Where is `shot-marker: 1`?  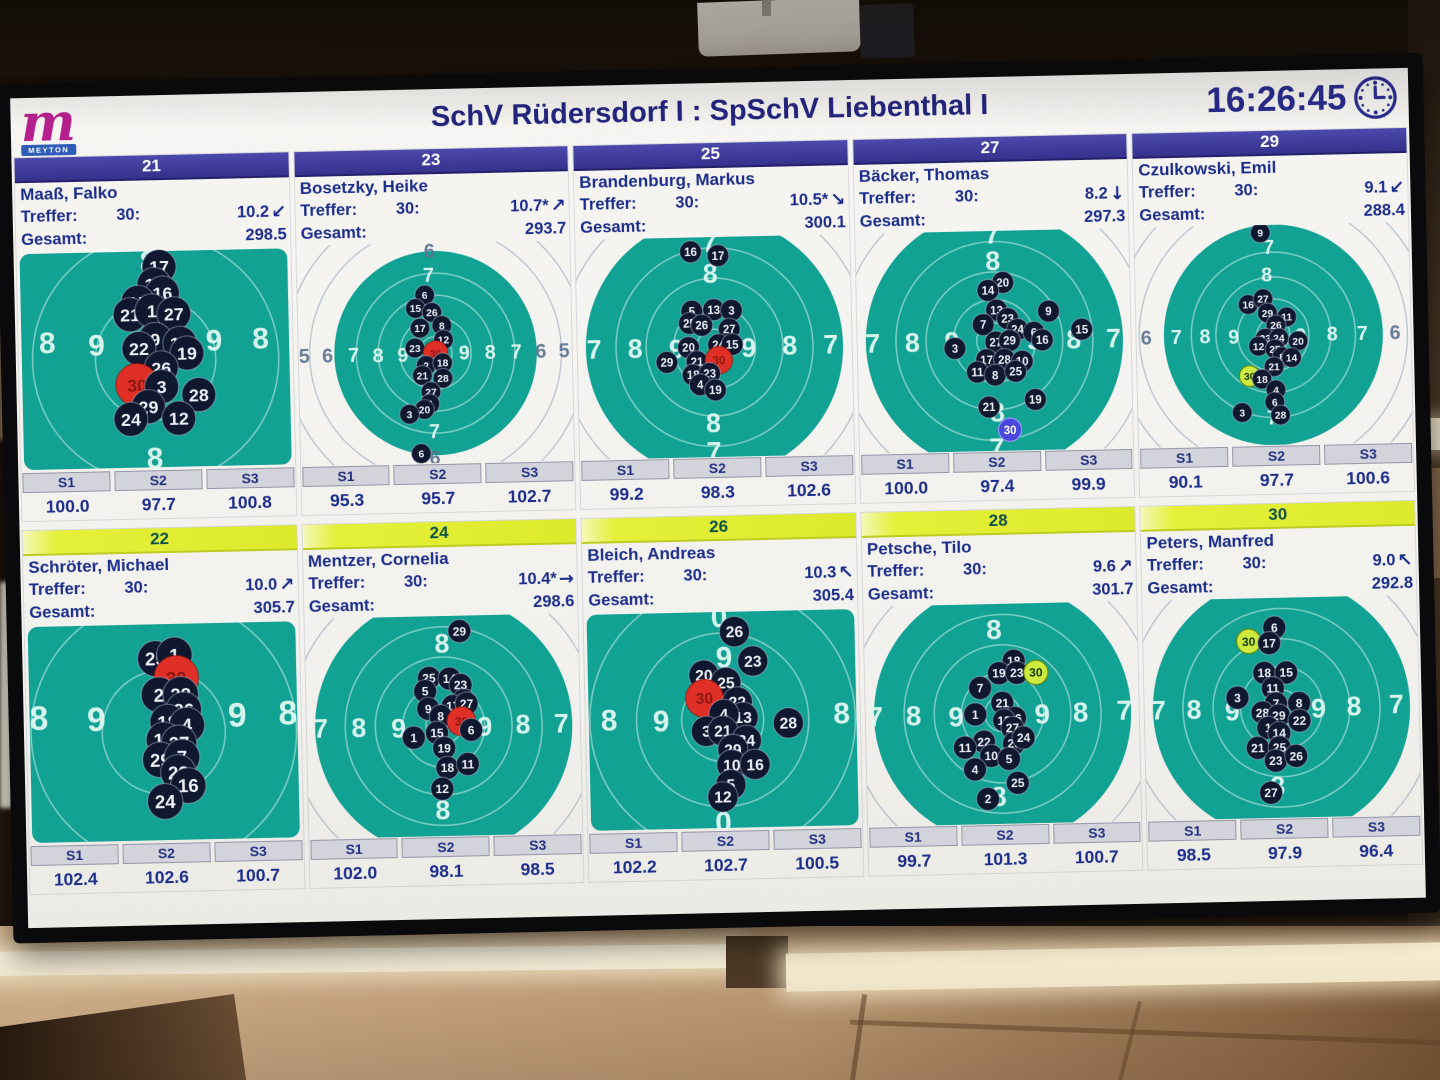
shot-marker: 1 is located at coordinates (413, 737).